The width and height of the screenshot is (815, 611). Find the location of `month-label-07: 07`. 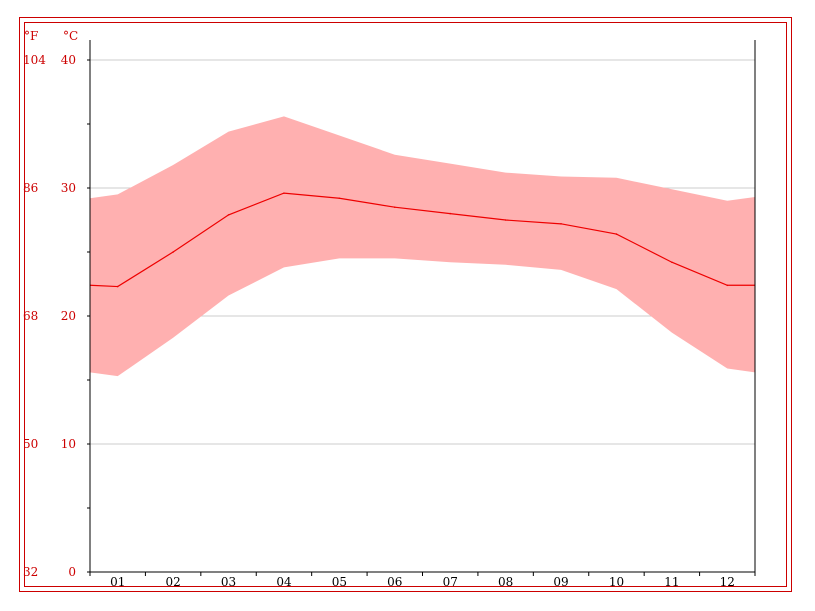

month-label-07: 07 is located at coordinates (450, 582).